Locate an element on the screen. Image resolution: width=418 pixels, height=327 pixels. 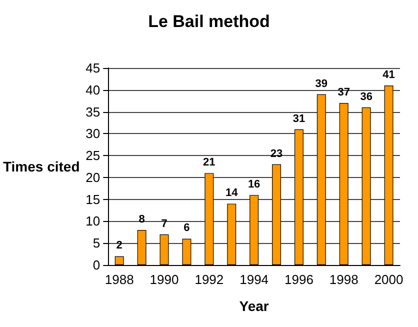
data-label: 31 is located at coordinates (299, 118).